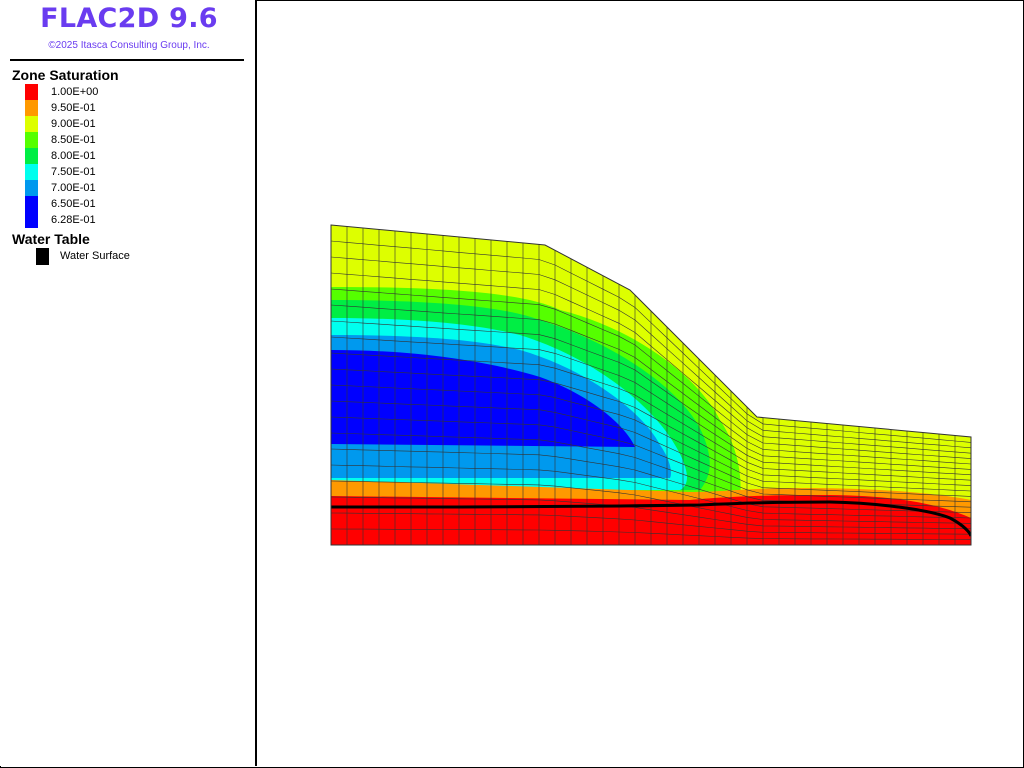 The width and height of the screenshot is (1024, 768). What do you see at coordinates (73, 172) in the screenshot?
I see `saturation-level-6: 7.50E-01` at bounding box center [73, 172].